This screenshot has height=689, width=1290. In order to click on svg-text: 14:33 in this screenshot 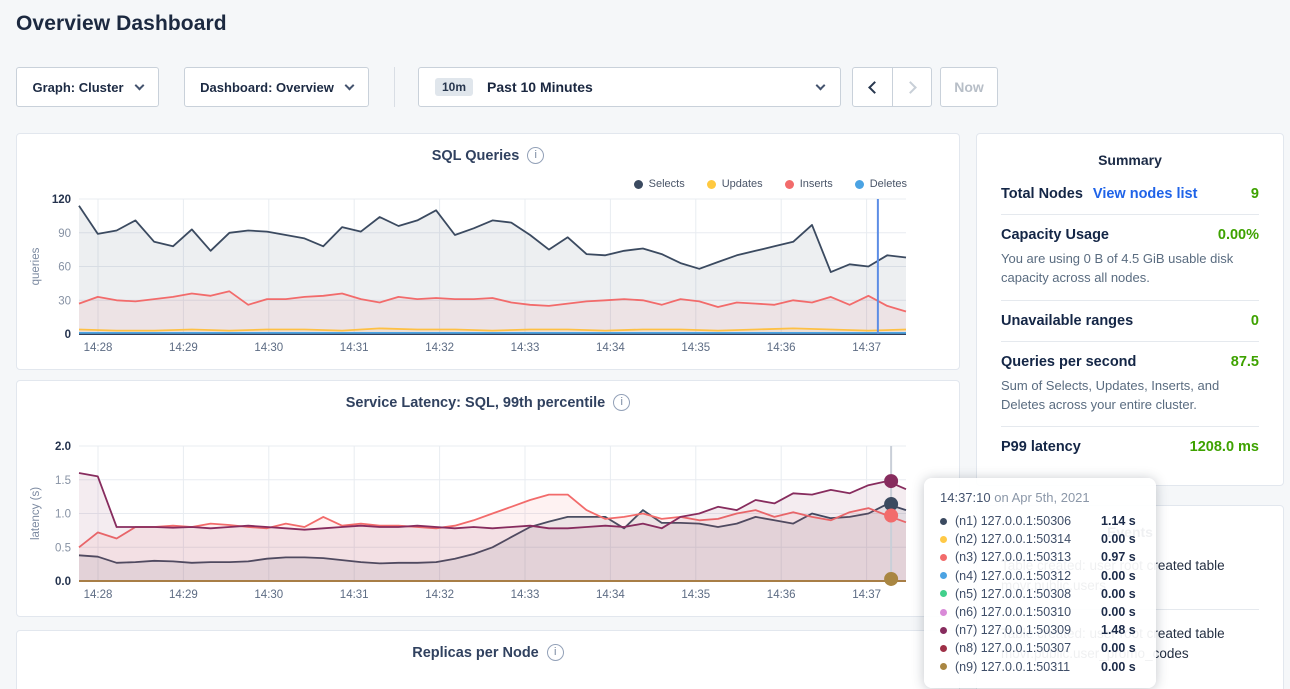, I will do `click(525, 595)`.